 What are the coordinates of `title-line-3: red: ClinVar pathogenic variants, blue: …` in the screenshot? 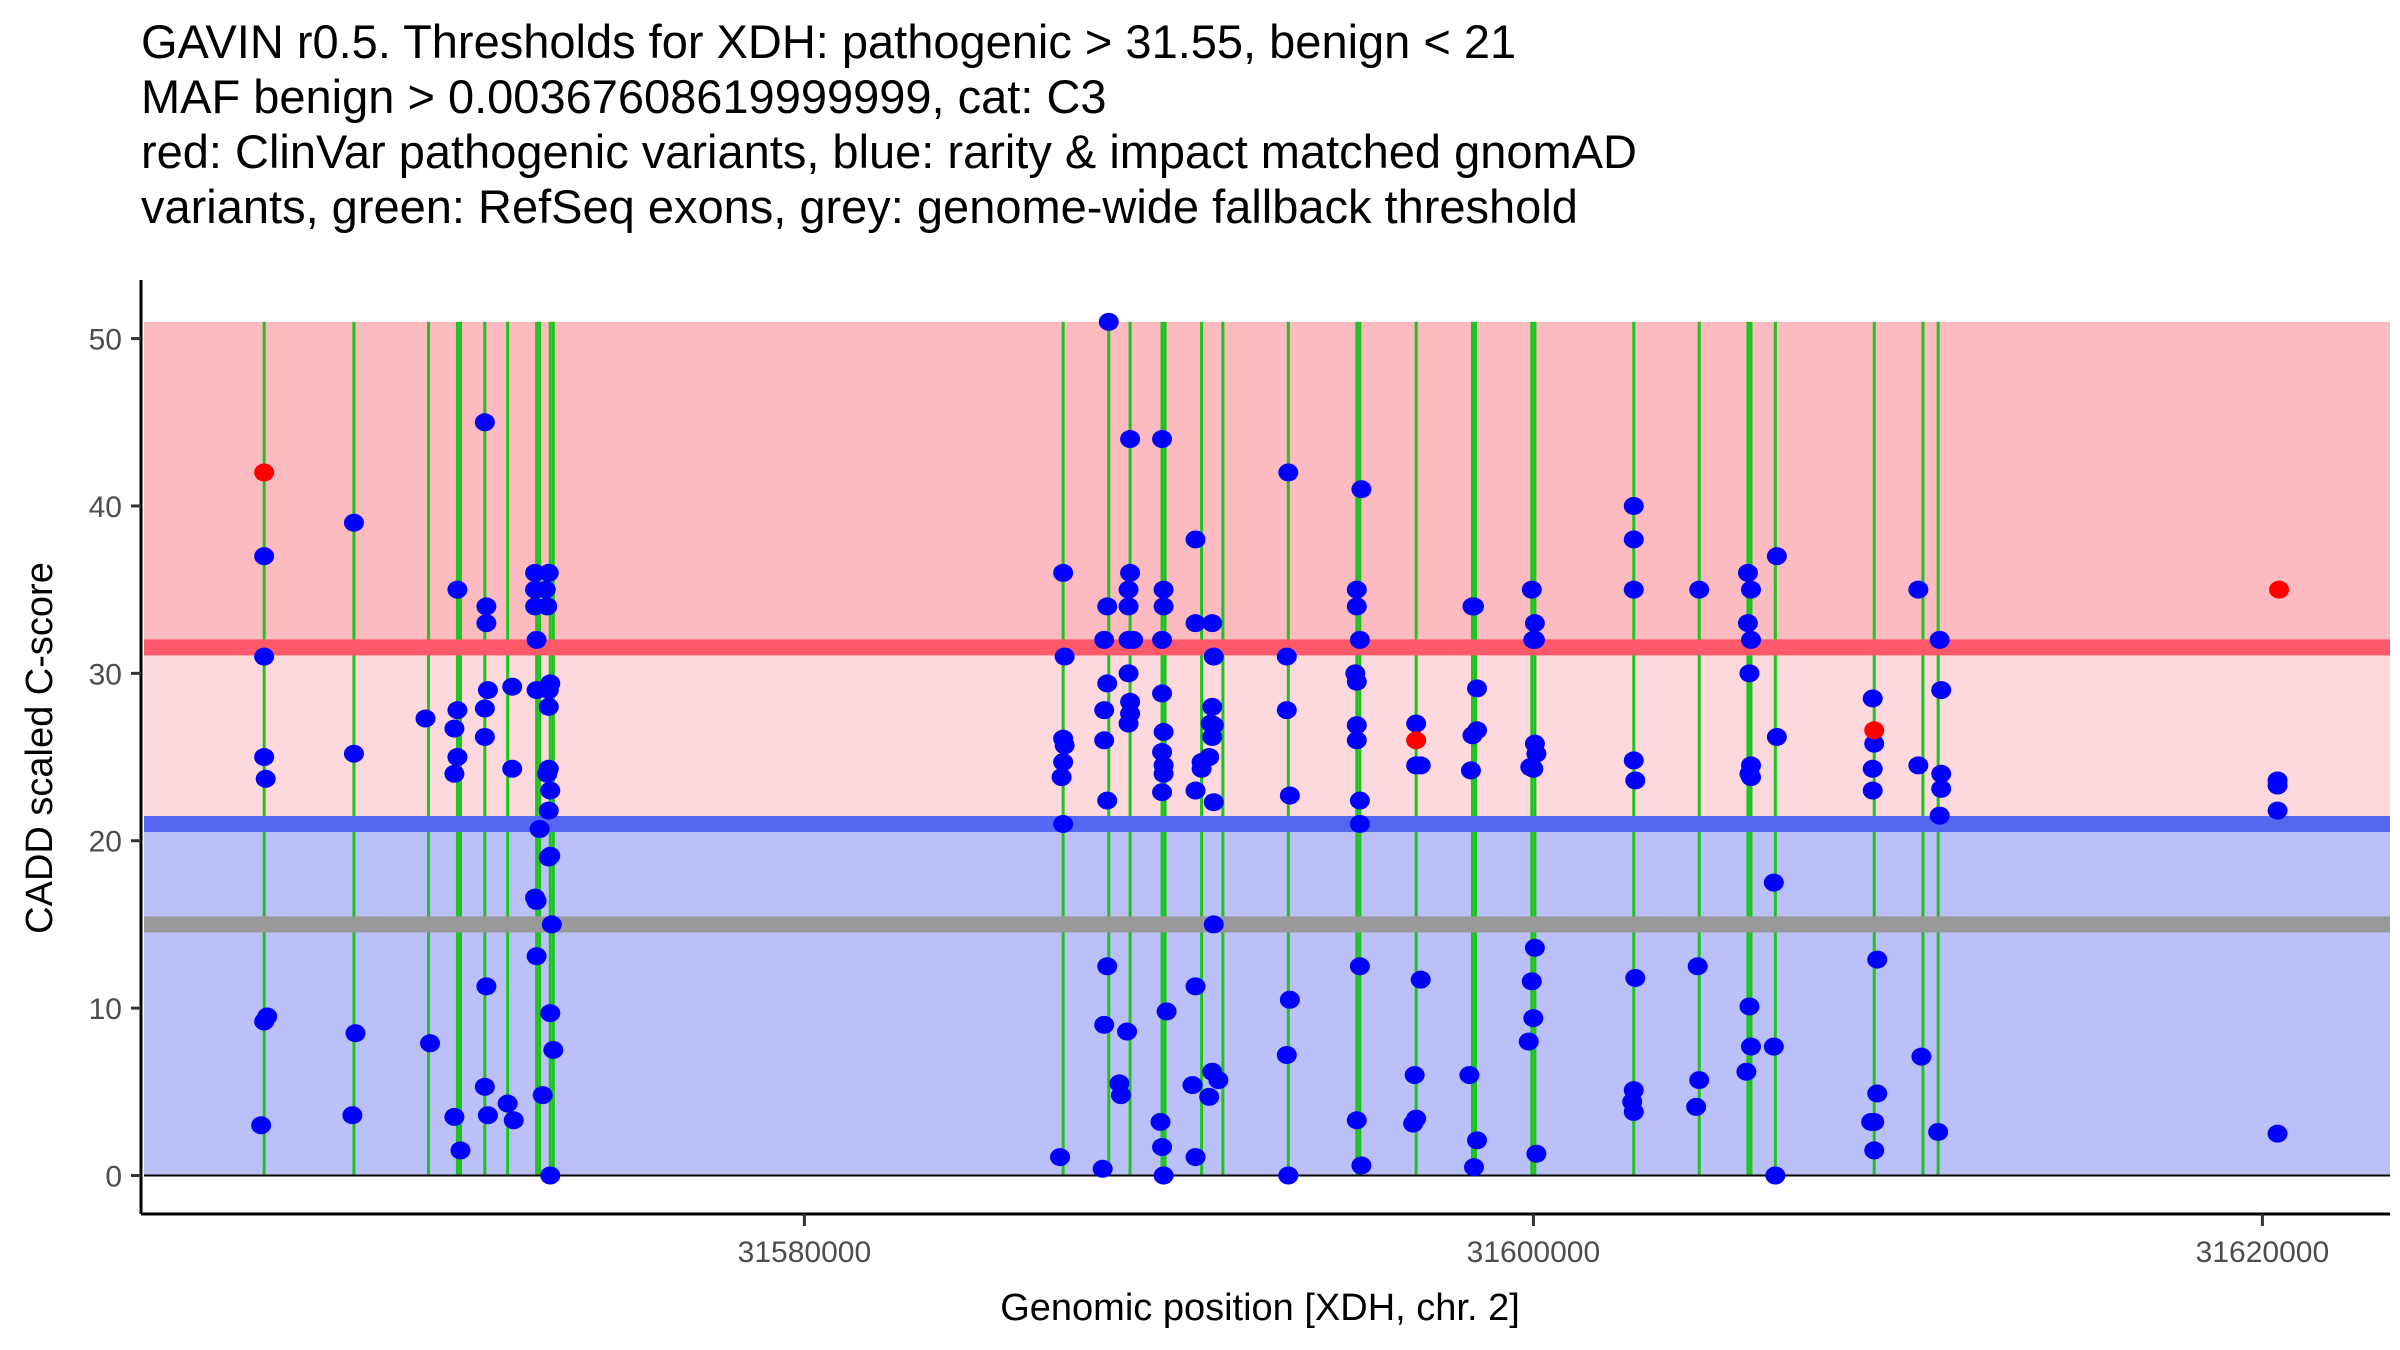 It's located at (889, 151).